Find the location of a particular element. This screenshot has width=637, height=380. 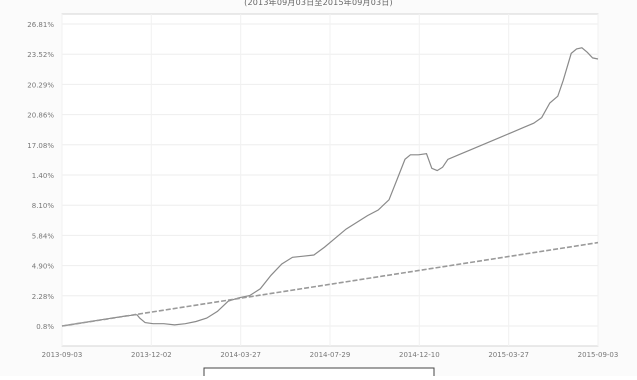

y-tick-label: 0.8% is located at coordinates (45, 327).